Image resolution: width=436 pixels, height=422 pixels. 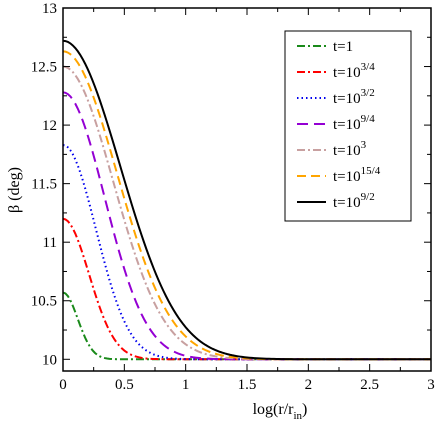 I want to click on x-axis-title-sub: in, so click(x=297, y=416).